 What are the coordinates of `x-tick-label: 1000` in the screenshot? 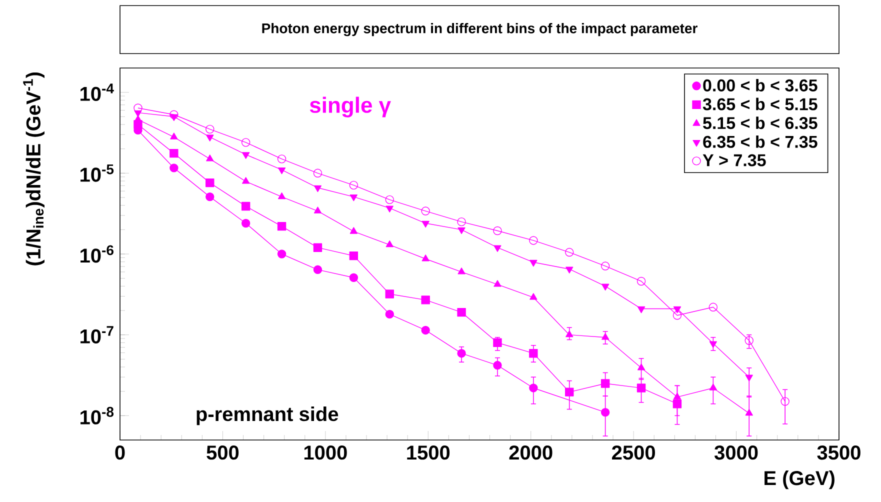 It's located at (325, 453).